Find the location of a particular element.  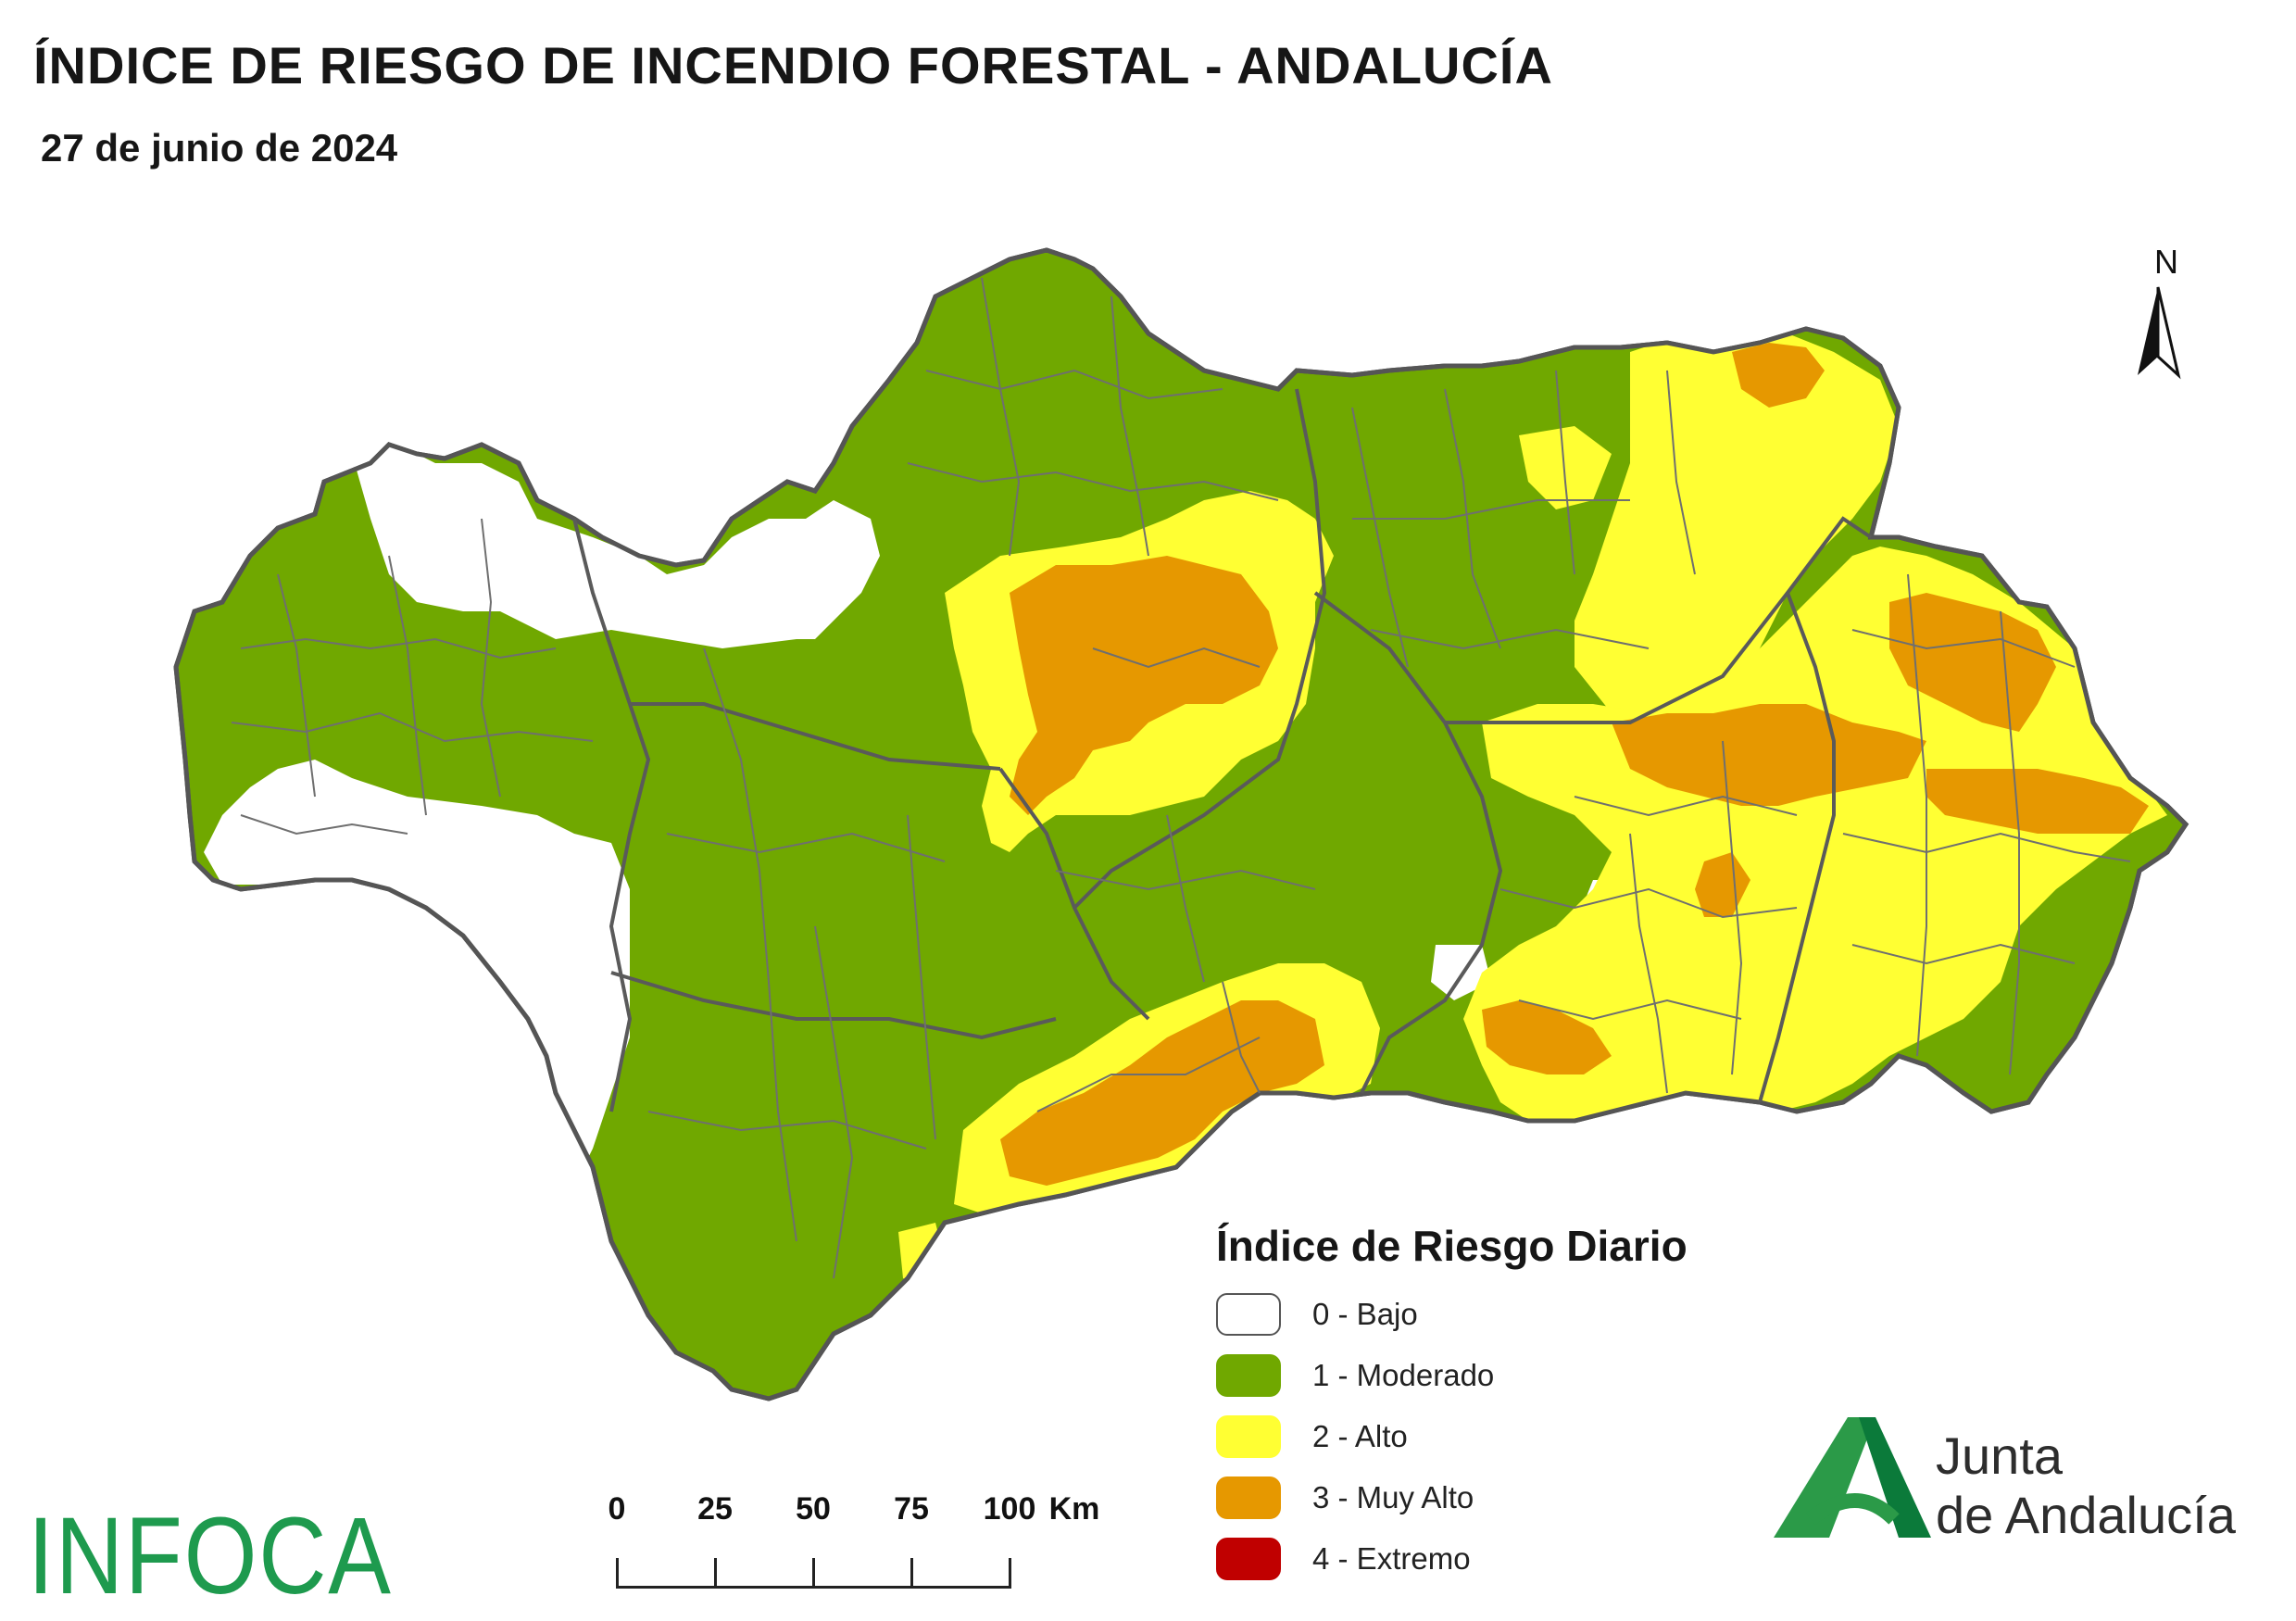

legend-item-extremo: 4 - Extremo is located at coordinates (1451, 1559).